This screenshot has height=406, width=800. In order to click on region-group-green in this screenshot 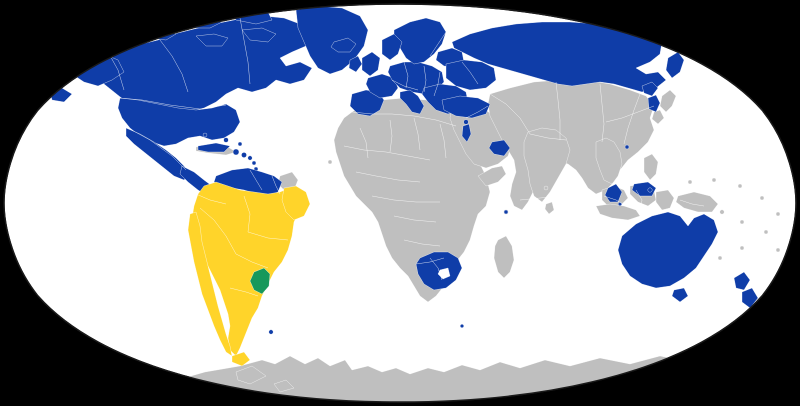, I will do `click(260, 281)`.